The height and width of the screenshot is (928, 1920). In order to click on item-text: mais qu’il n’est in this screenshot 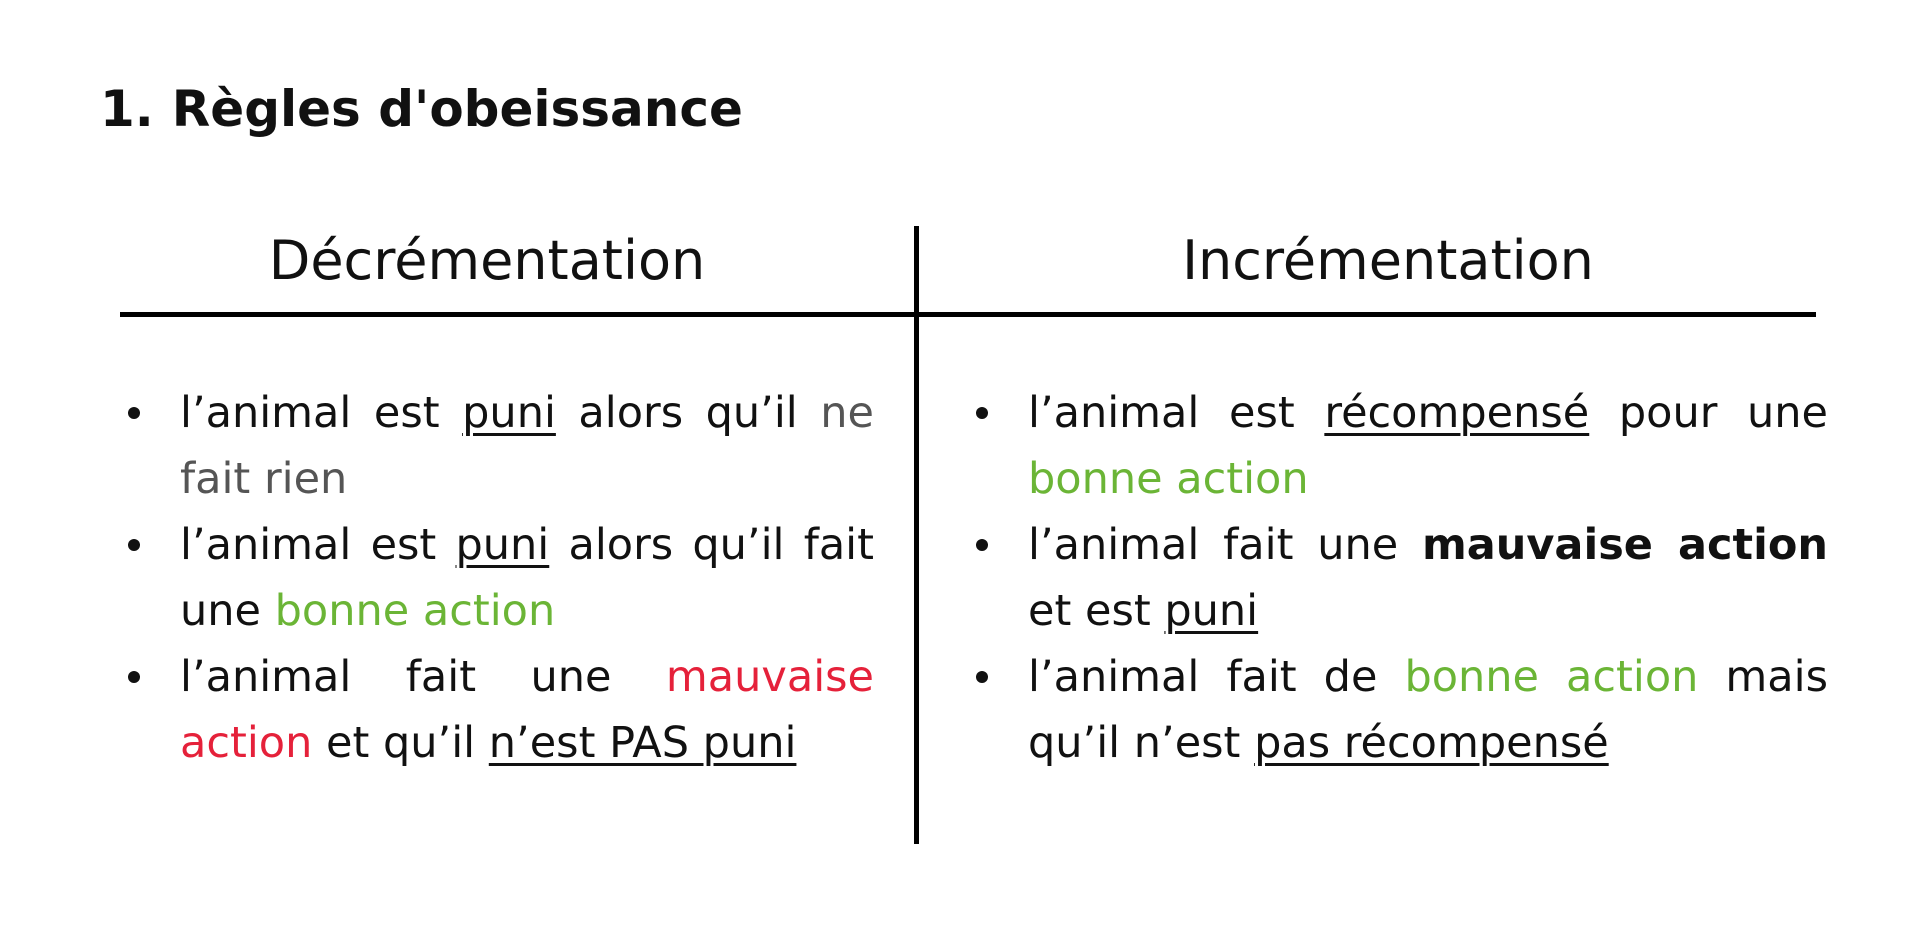, I will do `click(1428, 710)`.